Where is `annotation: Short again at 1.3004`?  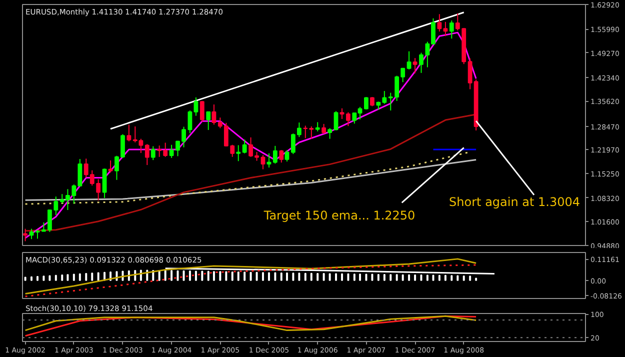 annotation: Short again at 1.3004 is located at coordinates (514, 201).